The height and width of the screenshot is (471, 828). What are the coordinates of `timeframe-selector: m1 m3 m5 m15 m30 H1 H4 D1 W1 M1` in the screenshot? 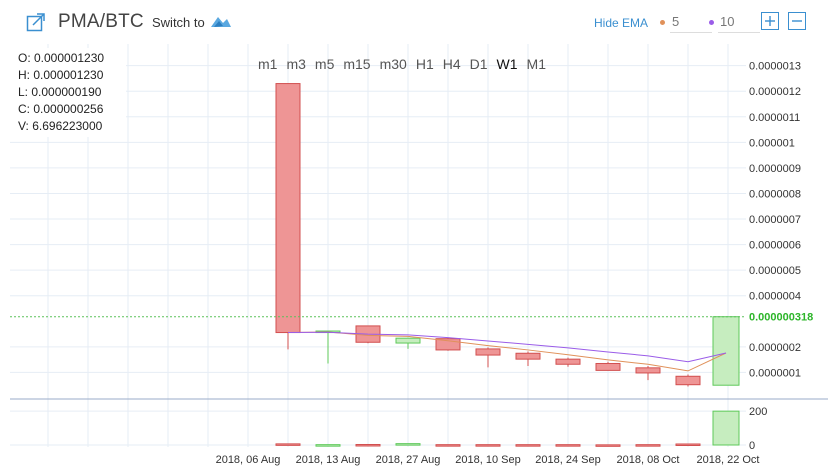 It's located at (406, 64).